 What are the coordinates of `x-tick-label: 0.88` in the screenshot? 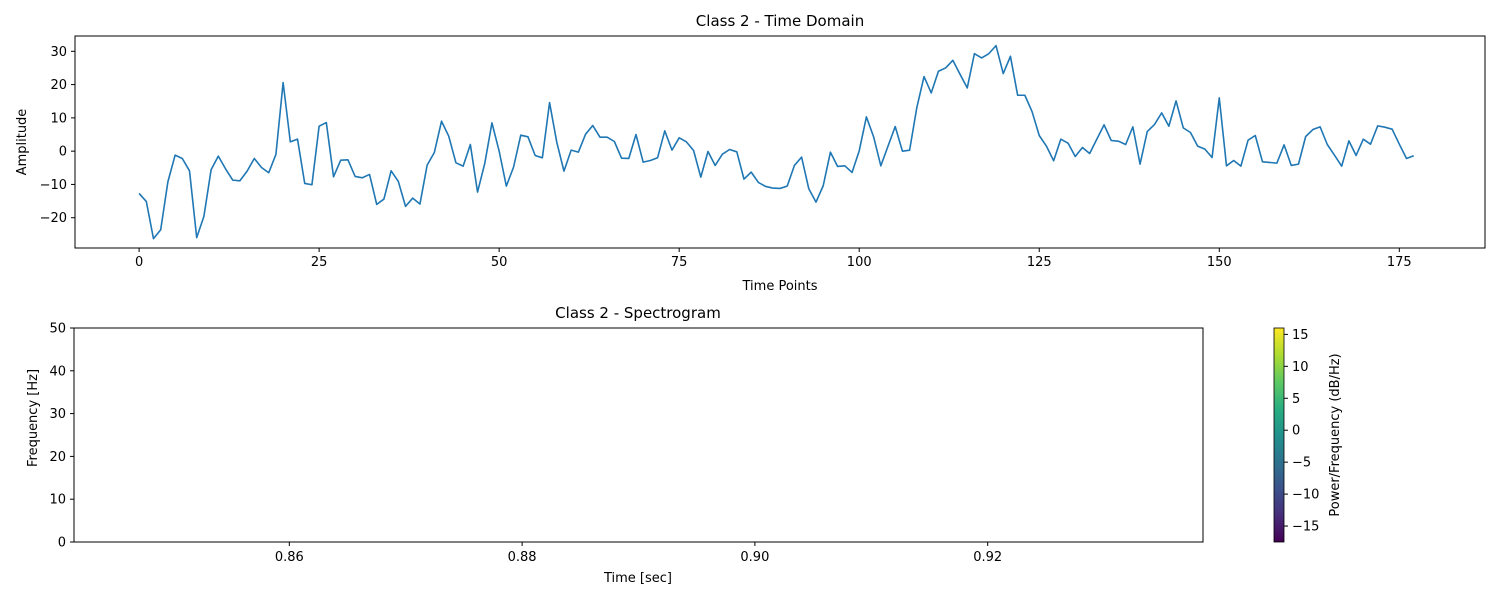 It's located at (522, 557).